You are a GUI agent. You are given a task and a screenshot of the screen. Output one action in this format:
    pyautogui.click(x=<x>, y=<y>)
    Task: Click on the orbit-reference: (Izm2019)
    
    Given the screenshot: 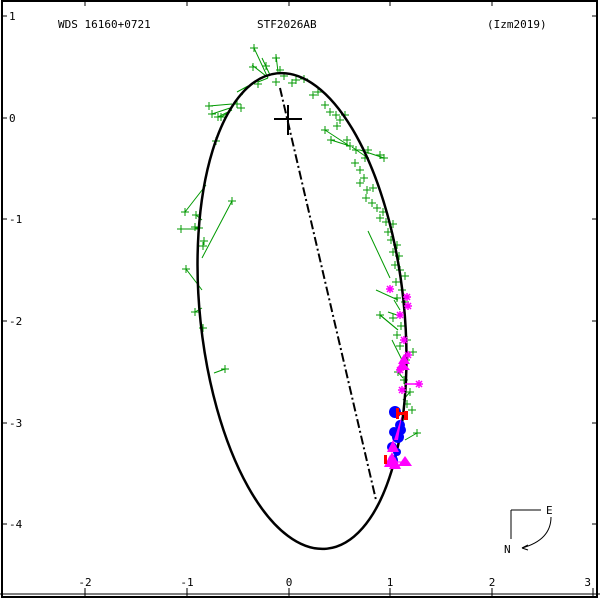 What is the action you would take?
    pyautogui.click(x=517, y=24)
    